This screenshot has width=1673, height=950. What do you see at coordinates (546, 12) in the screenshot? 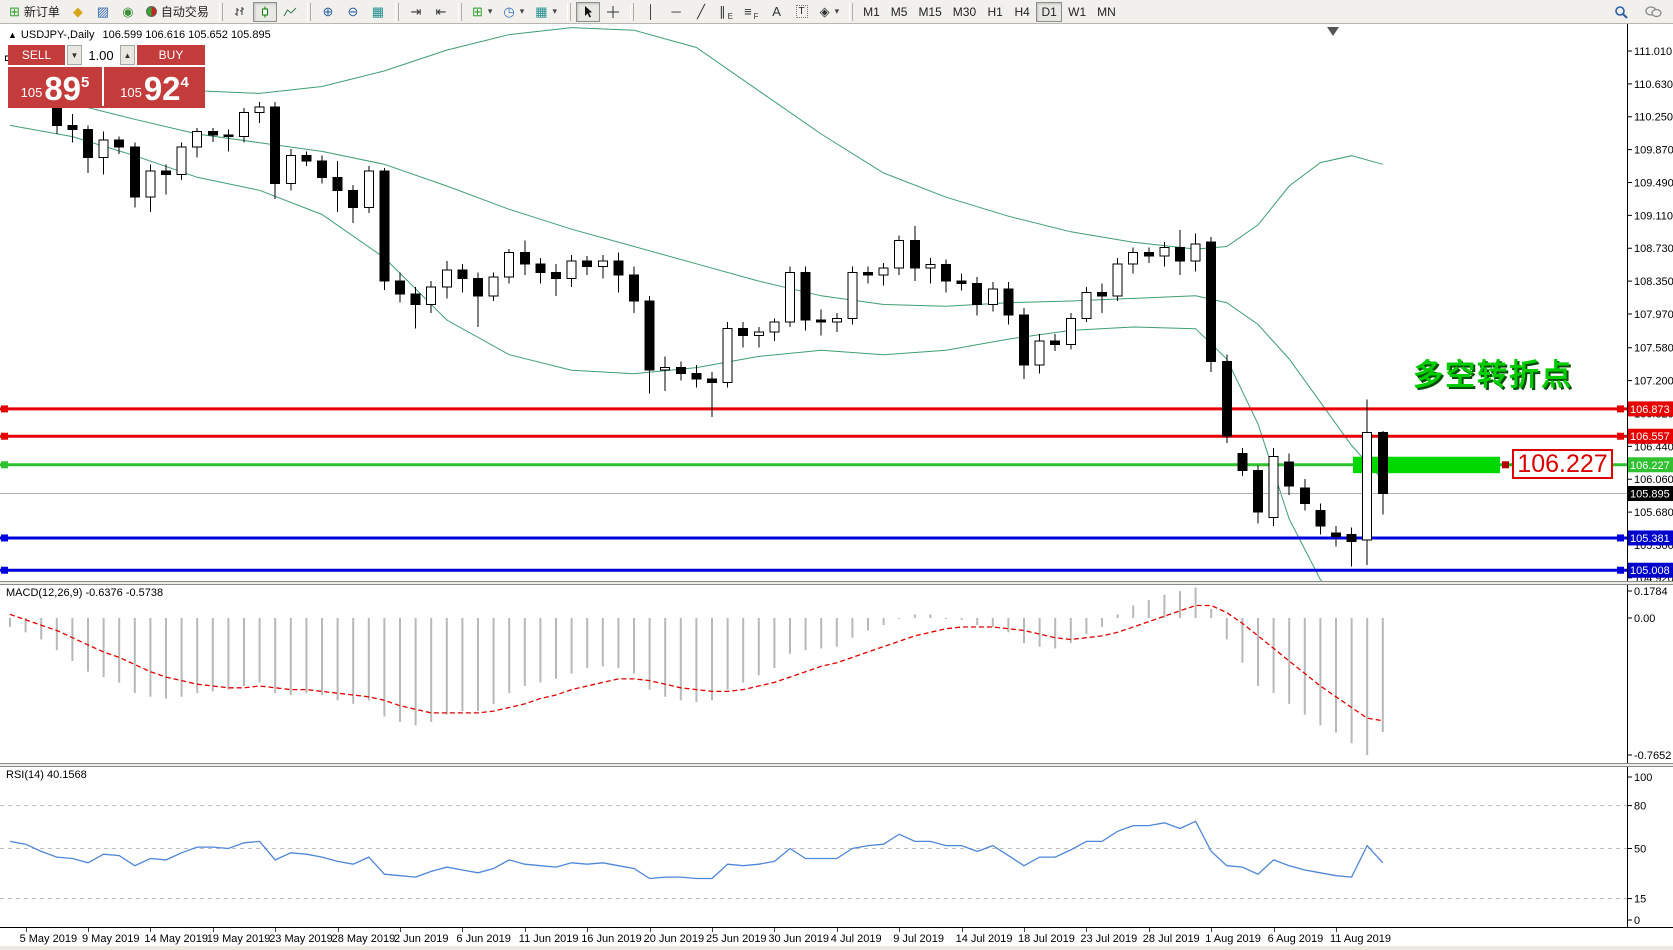
I see `template-dropdown: ▦ ▾` at bounding box center [546, 12].